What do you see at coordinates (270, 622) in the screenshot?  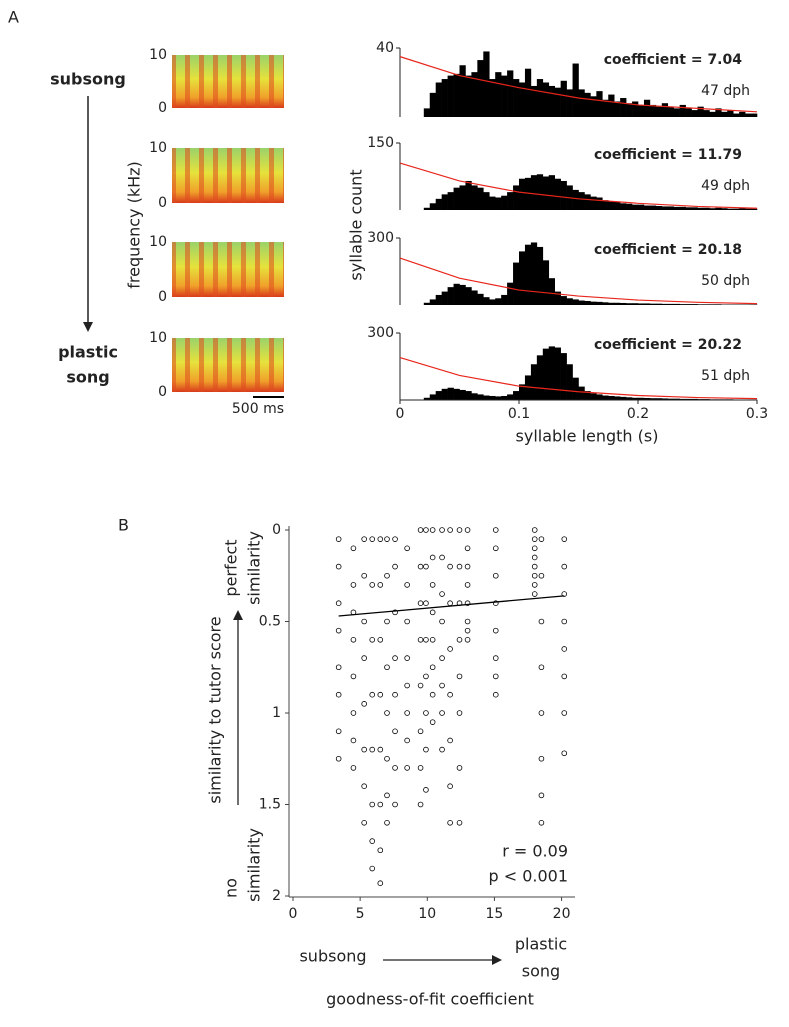 I see `y-tick-label: 0.5` at bounding box center [270, 622].